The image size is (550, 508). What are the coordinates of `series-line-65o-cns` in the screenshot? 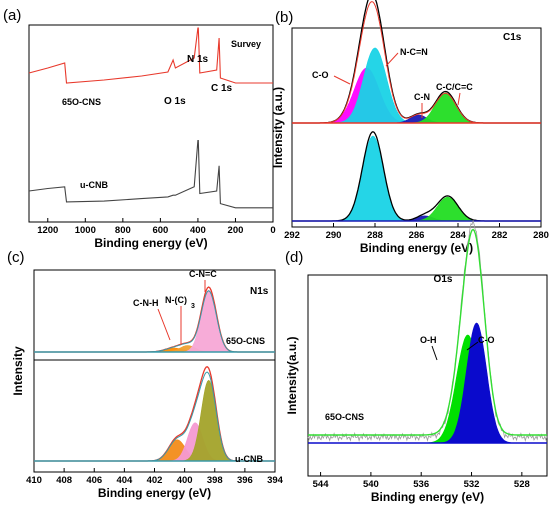 It's located at (150, 55).